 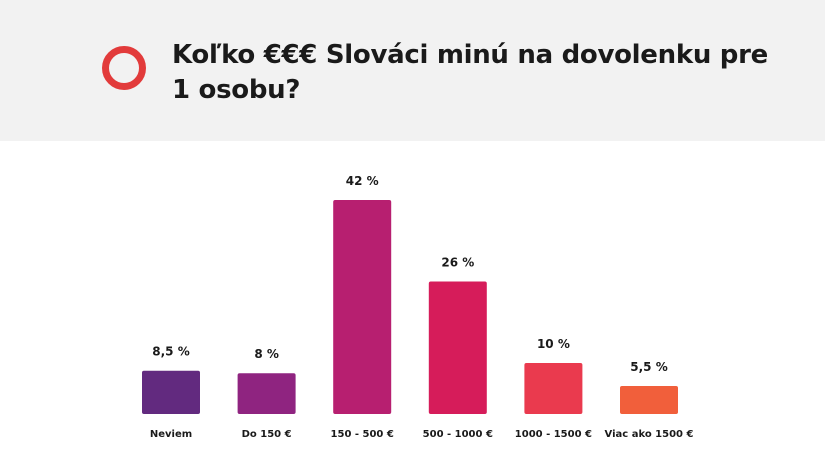 What do you see at coordinates (170, 352) in the screenshot?
I see `value-label-0: 8,5 %` at bounding box center [170, 352].